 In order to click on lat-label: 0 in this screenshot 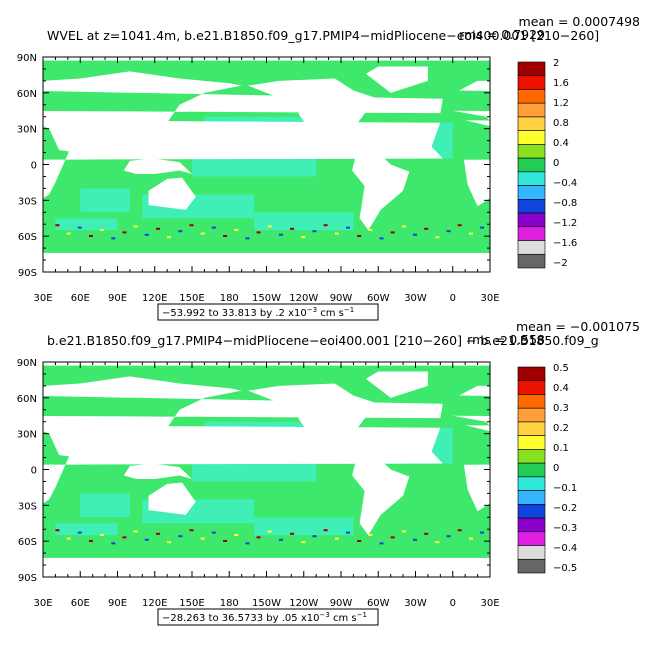, I will do `click(34, 166)`.